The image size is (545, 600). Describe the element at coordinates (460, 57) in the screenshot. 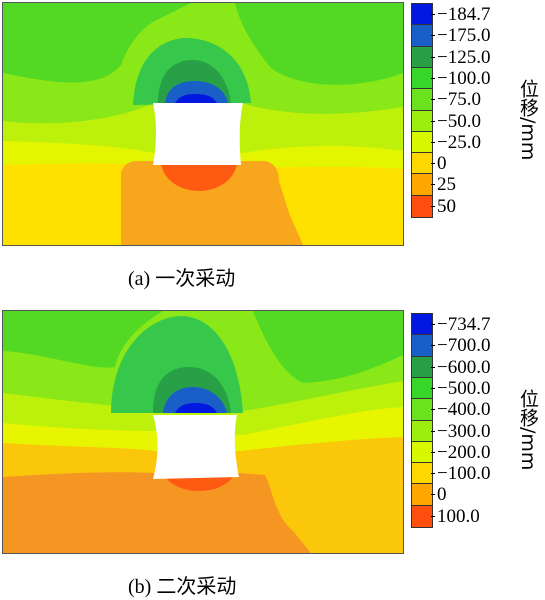

I see `legend-tick-label: −125.0` at that location.